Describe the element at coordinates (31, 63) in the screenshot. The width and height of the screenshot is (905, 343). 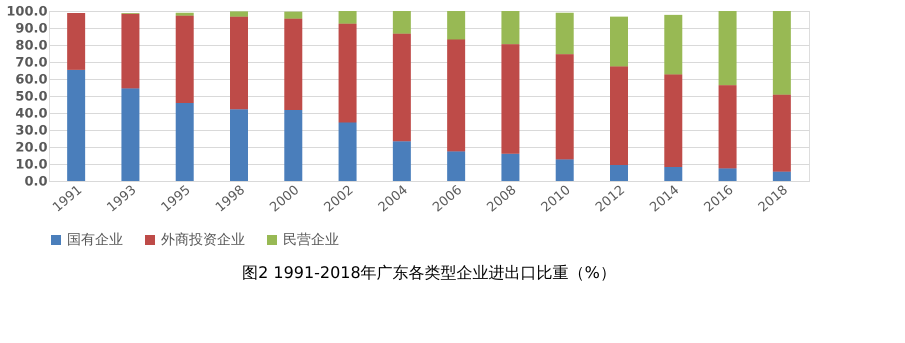
I see `y-tick-label: 70.0` at that location.